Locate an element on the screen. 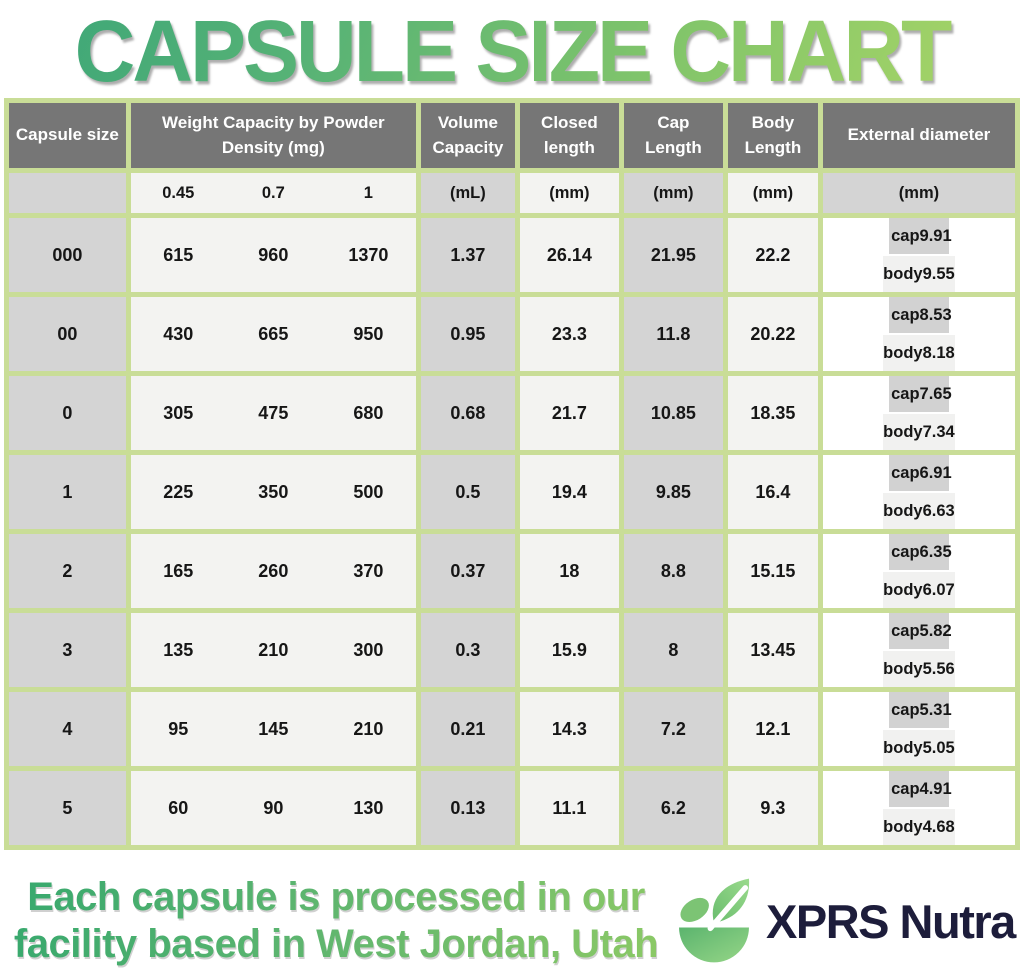 The width and height of the screenshot is (1024, 968). closed-length-cell: 18 is located at coordinates (569, 571).